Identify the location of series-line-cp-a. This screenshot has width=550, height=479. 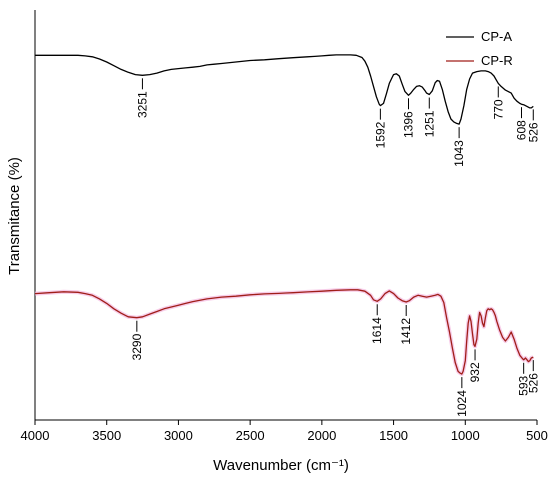
(284, 89).